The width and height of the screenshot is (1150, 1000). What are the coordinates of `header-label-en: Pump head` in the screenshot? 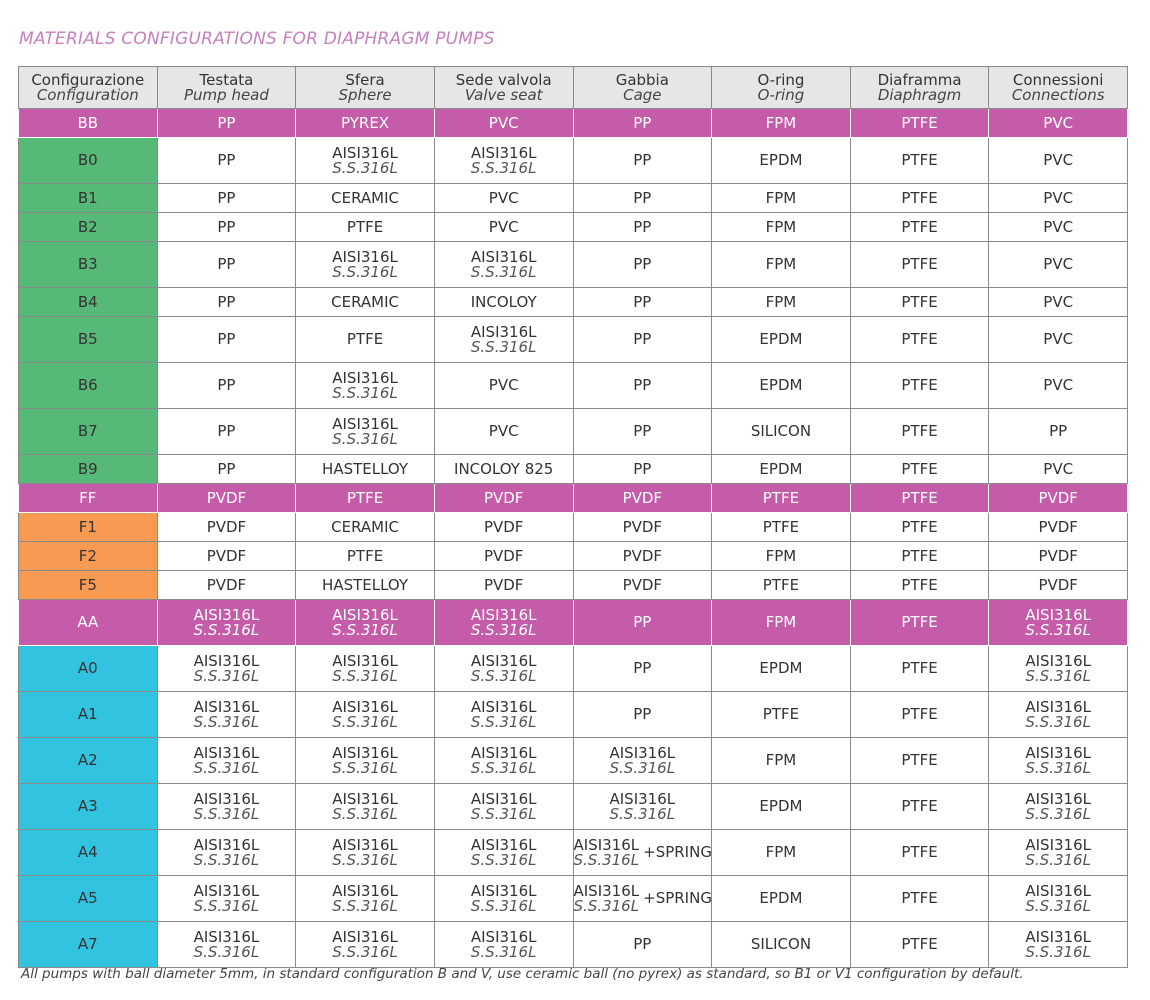 It's located at (226, 94).